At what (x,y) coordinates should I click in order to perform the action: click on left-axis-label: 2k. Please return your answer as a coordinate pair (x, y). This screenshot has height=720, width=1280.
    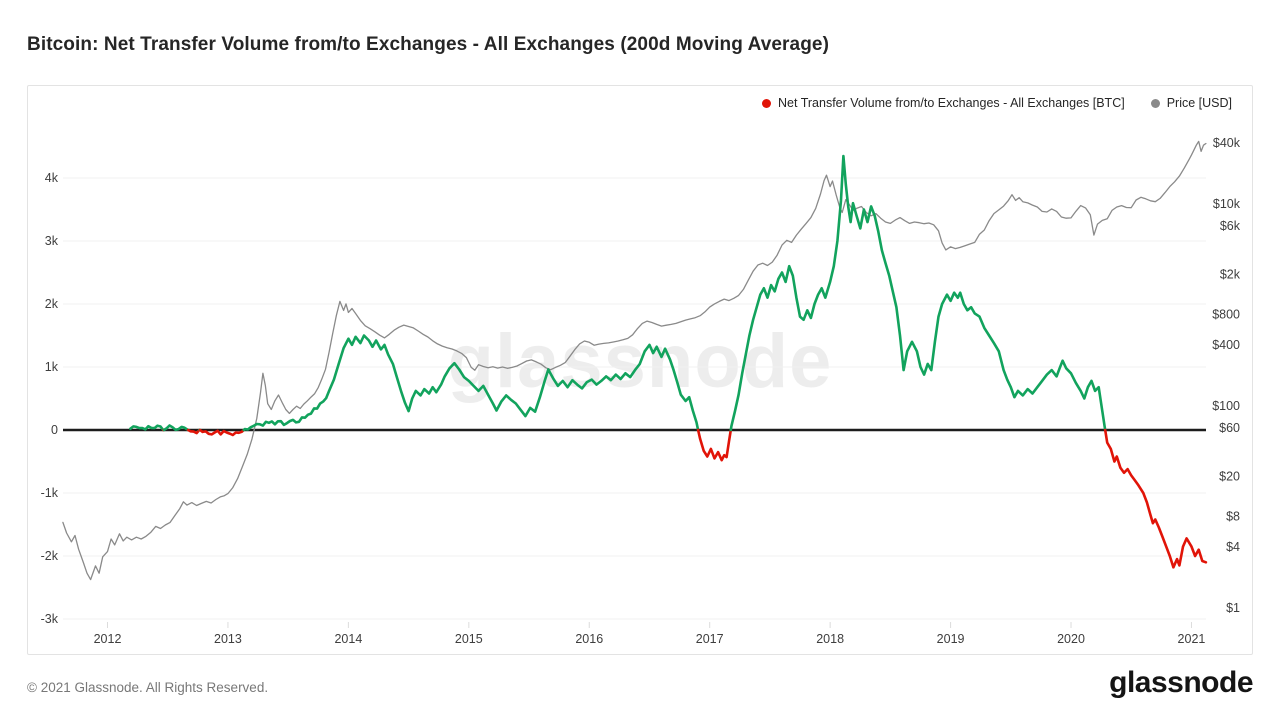
    Looking at the image, I should click on (52, 304).